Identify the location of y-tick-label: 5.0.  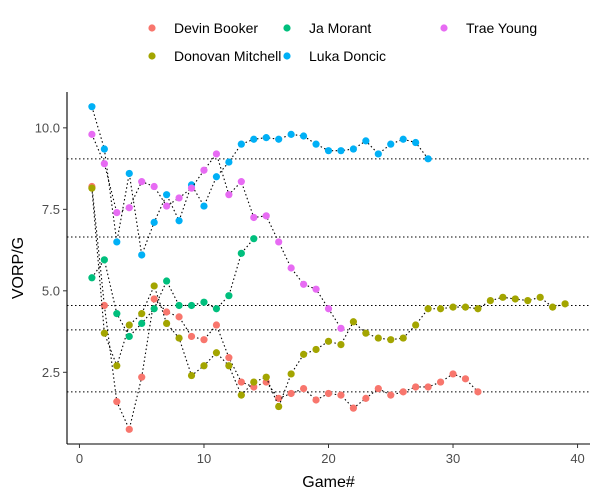
(51, 290).